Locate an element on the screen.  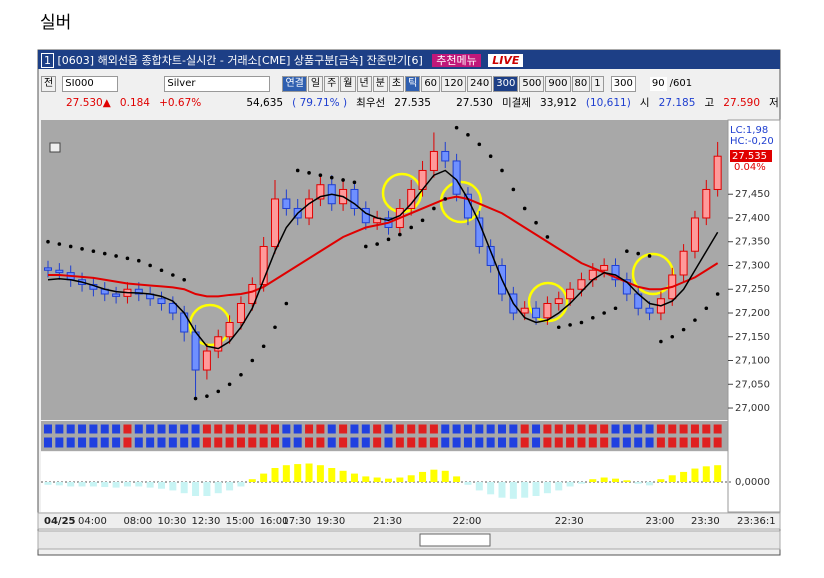
y-tick-label: 27,000 is located at coordinates (752, 408).